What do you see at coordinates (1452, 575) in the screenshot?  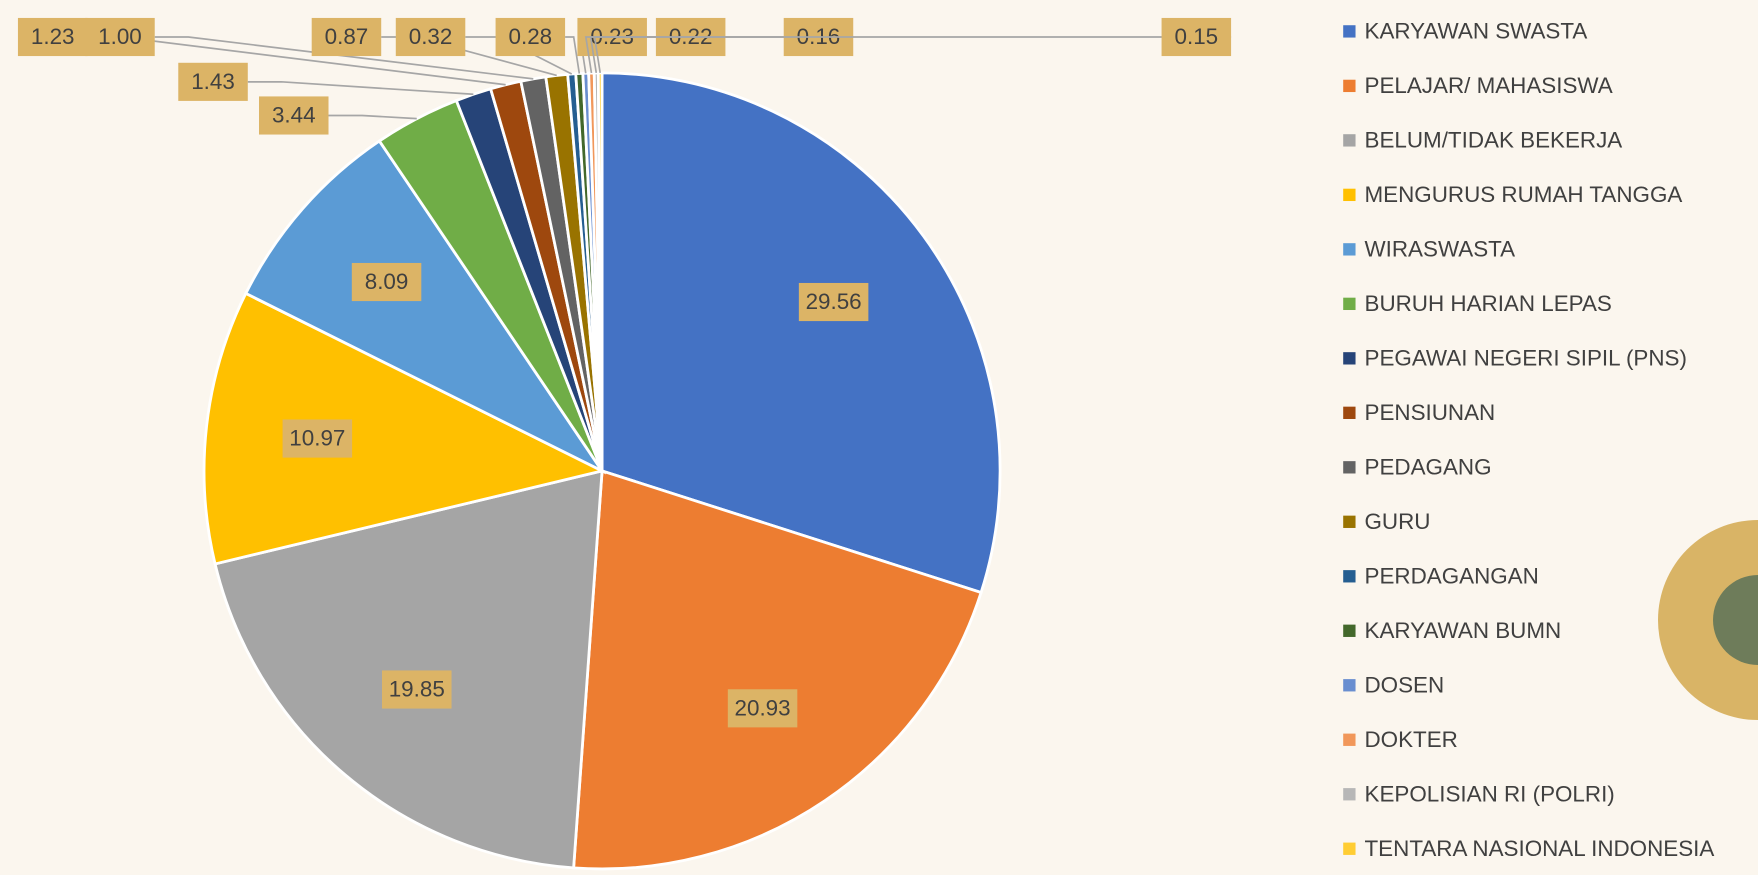 I see `legend-label: PERDAGANGAN` at bounding box center [1452, 575].